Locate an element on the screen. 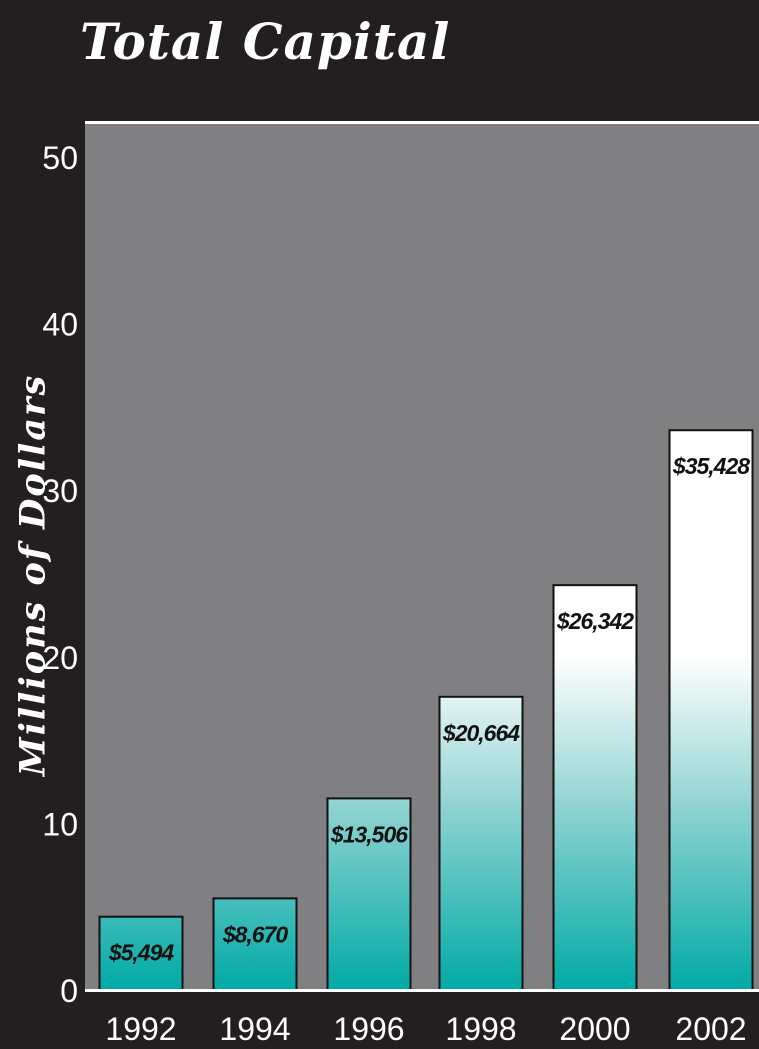  x-tick-label: 1994 is located at coordinates (254, 1029).